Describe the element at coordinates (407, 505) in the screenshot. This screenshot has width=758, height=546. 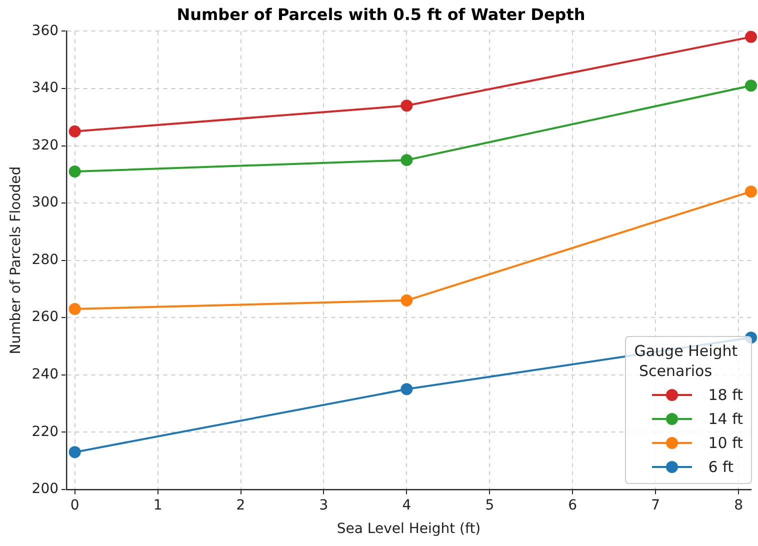
I see `x-tick-label: 4` at that location.